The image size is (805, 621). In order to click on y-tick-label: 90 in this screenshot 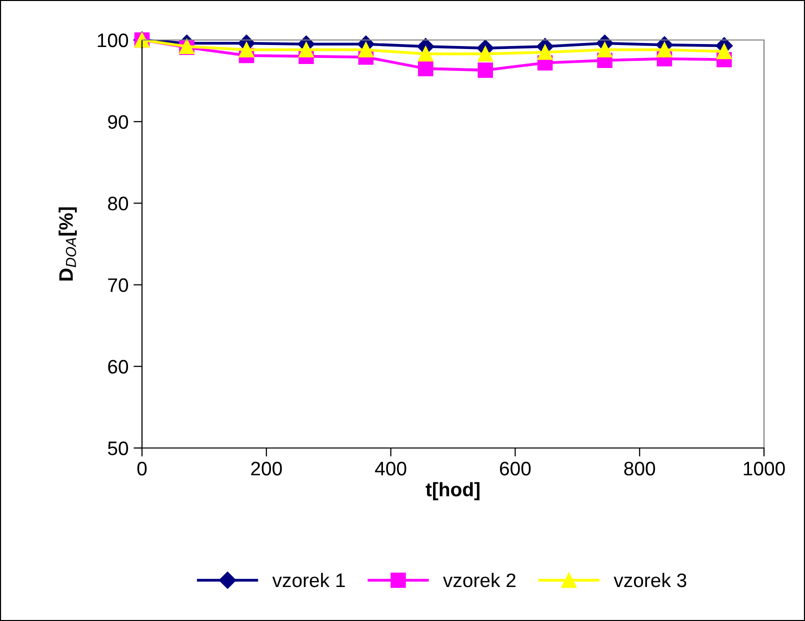, I will do `click(118, 122)`.